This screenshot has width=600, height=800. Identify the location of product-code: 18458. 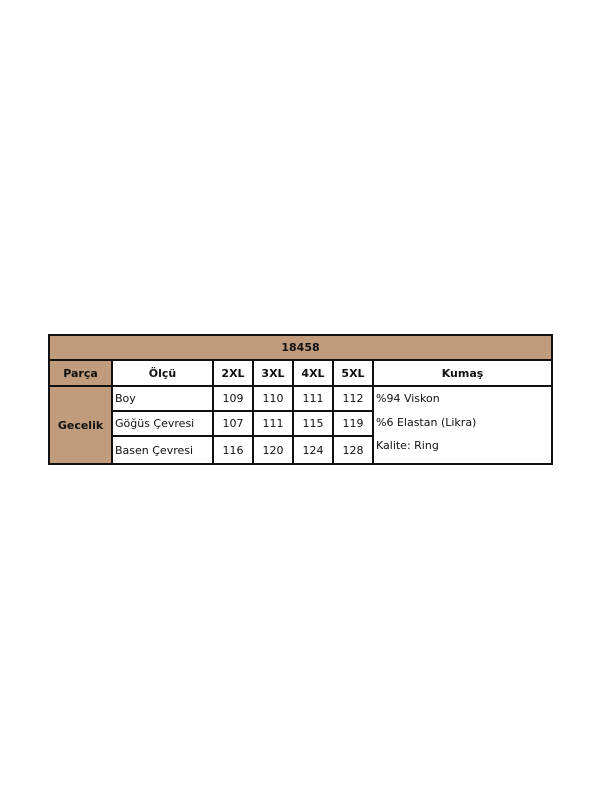
(300, 347).